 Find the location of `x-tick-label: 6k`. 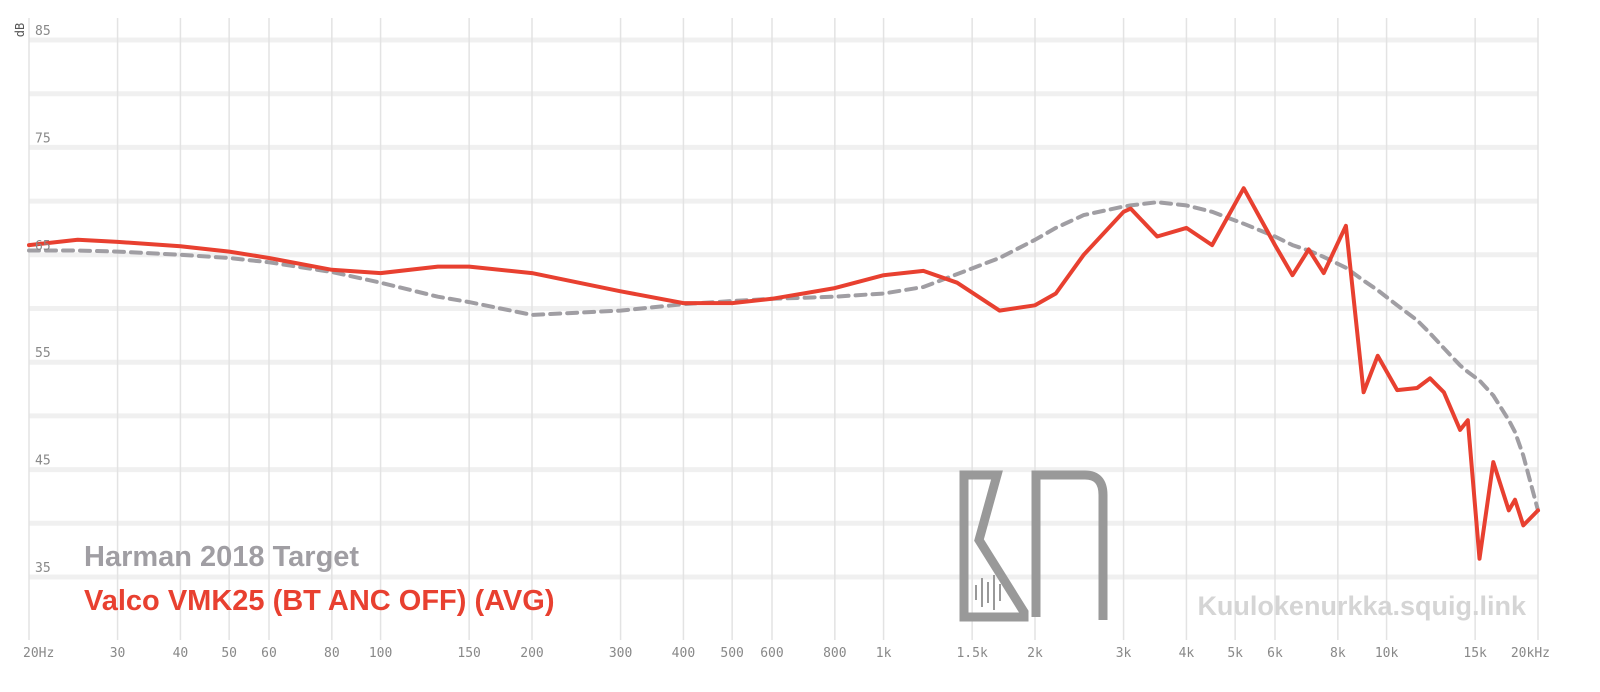

x-tick-label: 6k is located at coordinates (1275, 653).